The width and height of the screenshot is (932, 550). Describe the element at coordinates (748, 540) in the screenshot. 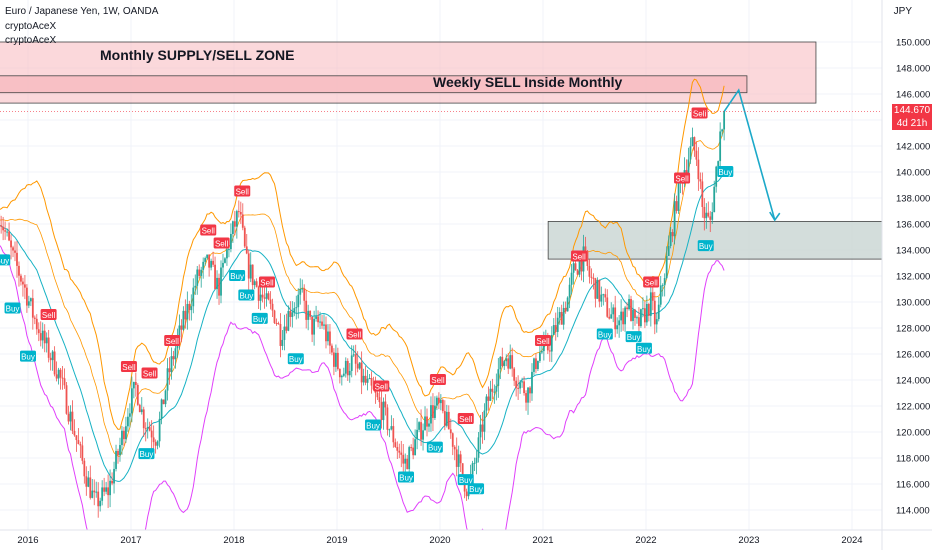

I see `x-tick-label: 2023` at that location.